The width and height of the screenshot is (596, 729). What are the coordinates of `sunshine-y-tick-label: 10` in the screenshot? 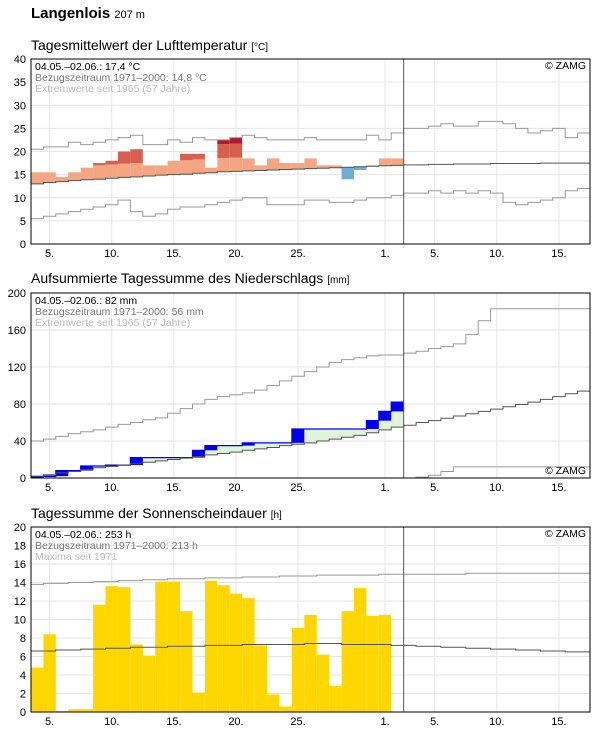 It's located at (20, 621).